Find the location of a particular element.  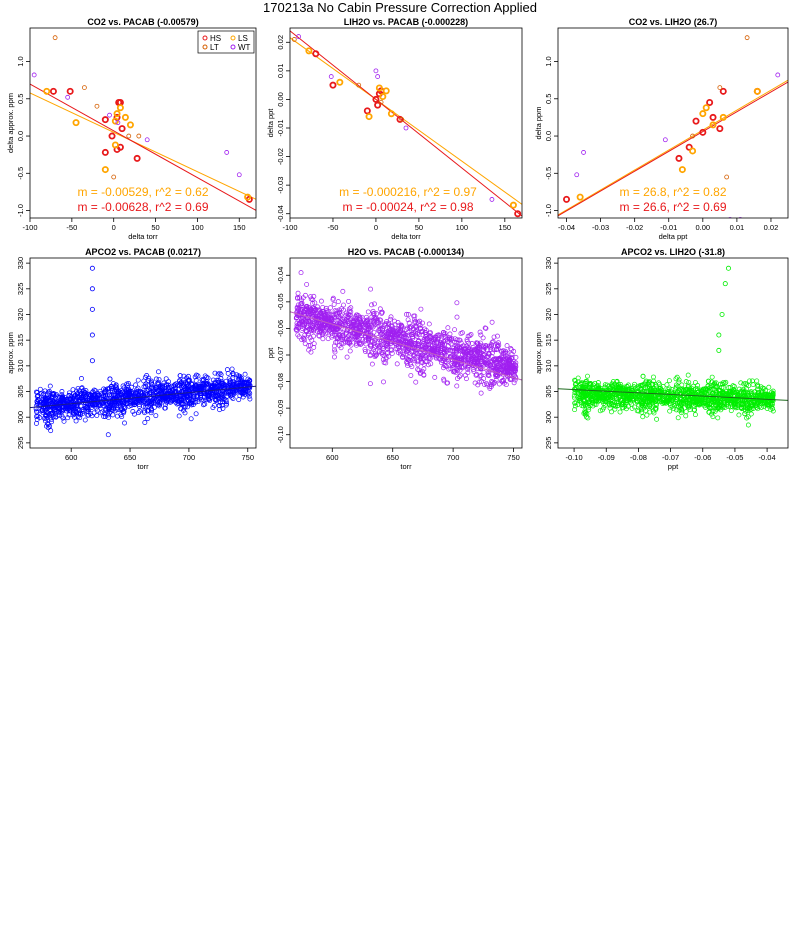

y-tick-label: 0.0 is located at coordinates (548, 136).